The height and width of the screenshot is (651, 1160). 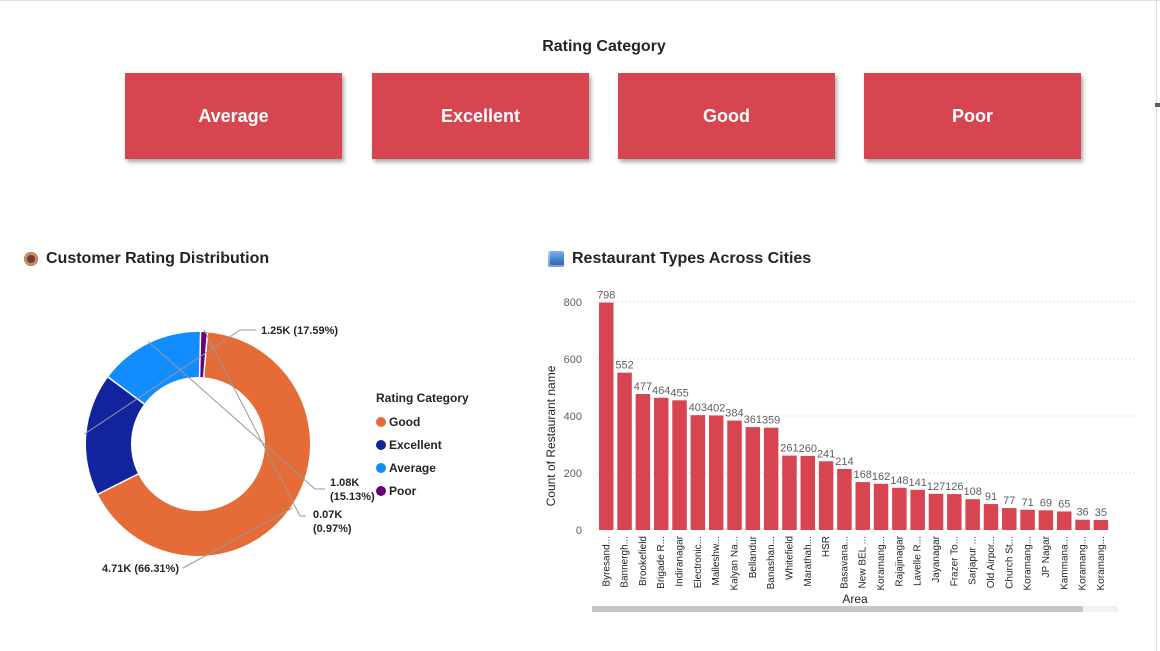 I want to click on bar-visual-title: Restaurant Types Across Cities, so click(x=692, y=258).